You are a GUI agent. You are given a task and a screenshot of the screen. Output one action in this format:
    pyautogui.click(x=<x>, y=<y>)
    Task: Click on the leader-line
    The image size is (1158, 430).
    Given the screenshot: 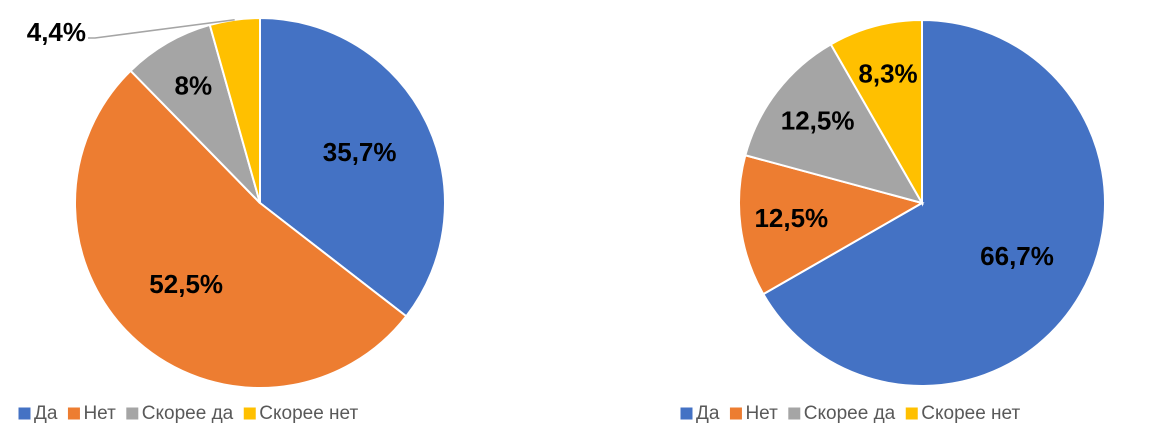 What is the action you would take?
    pyautogui.click(x=161, y=29)
    